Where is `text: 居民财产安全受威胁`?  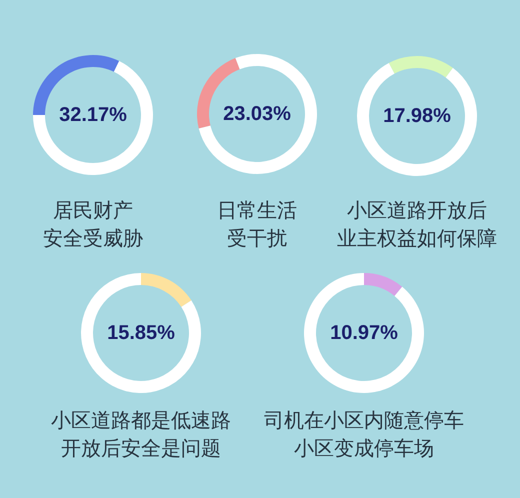 text: 居民财产安全受威胁 is located at coordinates (93, 224).